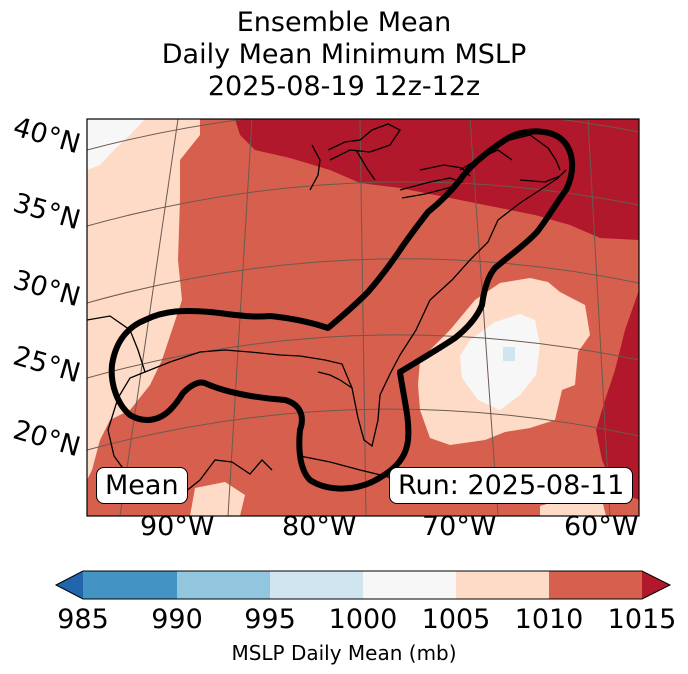 The width and height of the screenshot is (688, 674). I want to click on field-1015-east, so click(617, 395).